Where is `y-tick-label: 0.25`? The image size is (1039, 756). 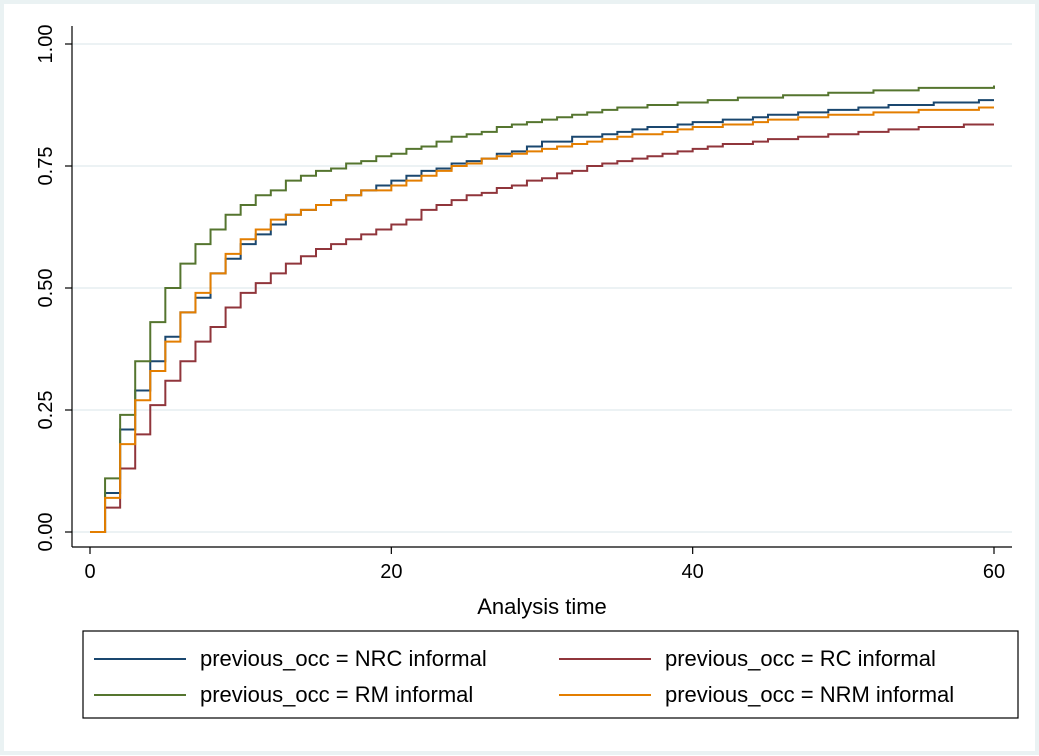 y-tick-label: 0.25 is located at coordinates (46, 410).